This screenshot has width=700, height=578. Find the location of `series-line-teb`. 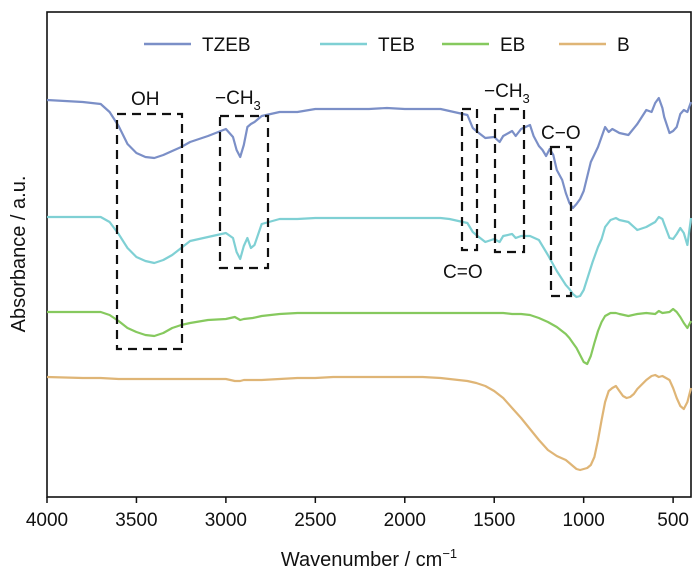

series-line-teb is located at coordinates (370, 257).